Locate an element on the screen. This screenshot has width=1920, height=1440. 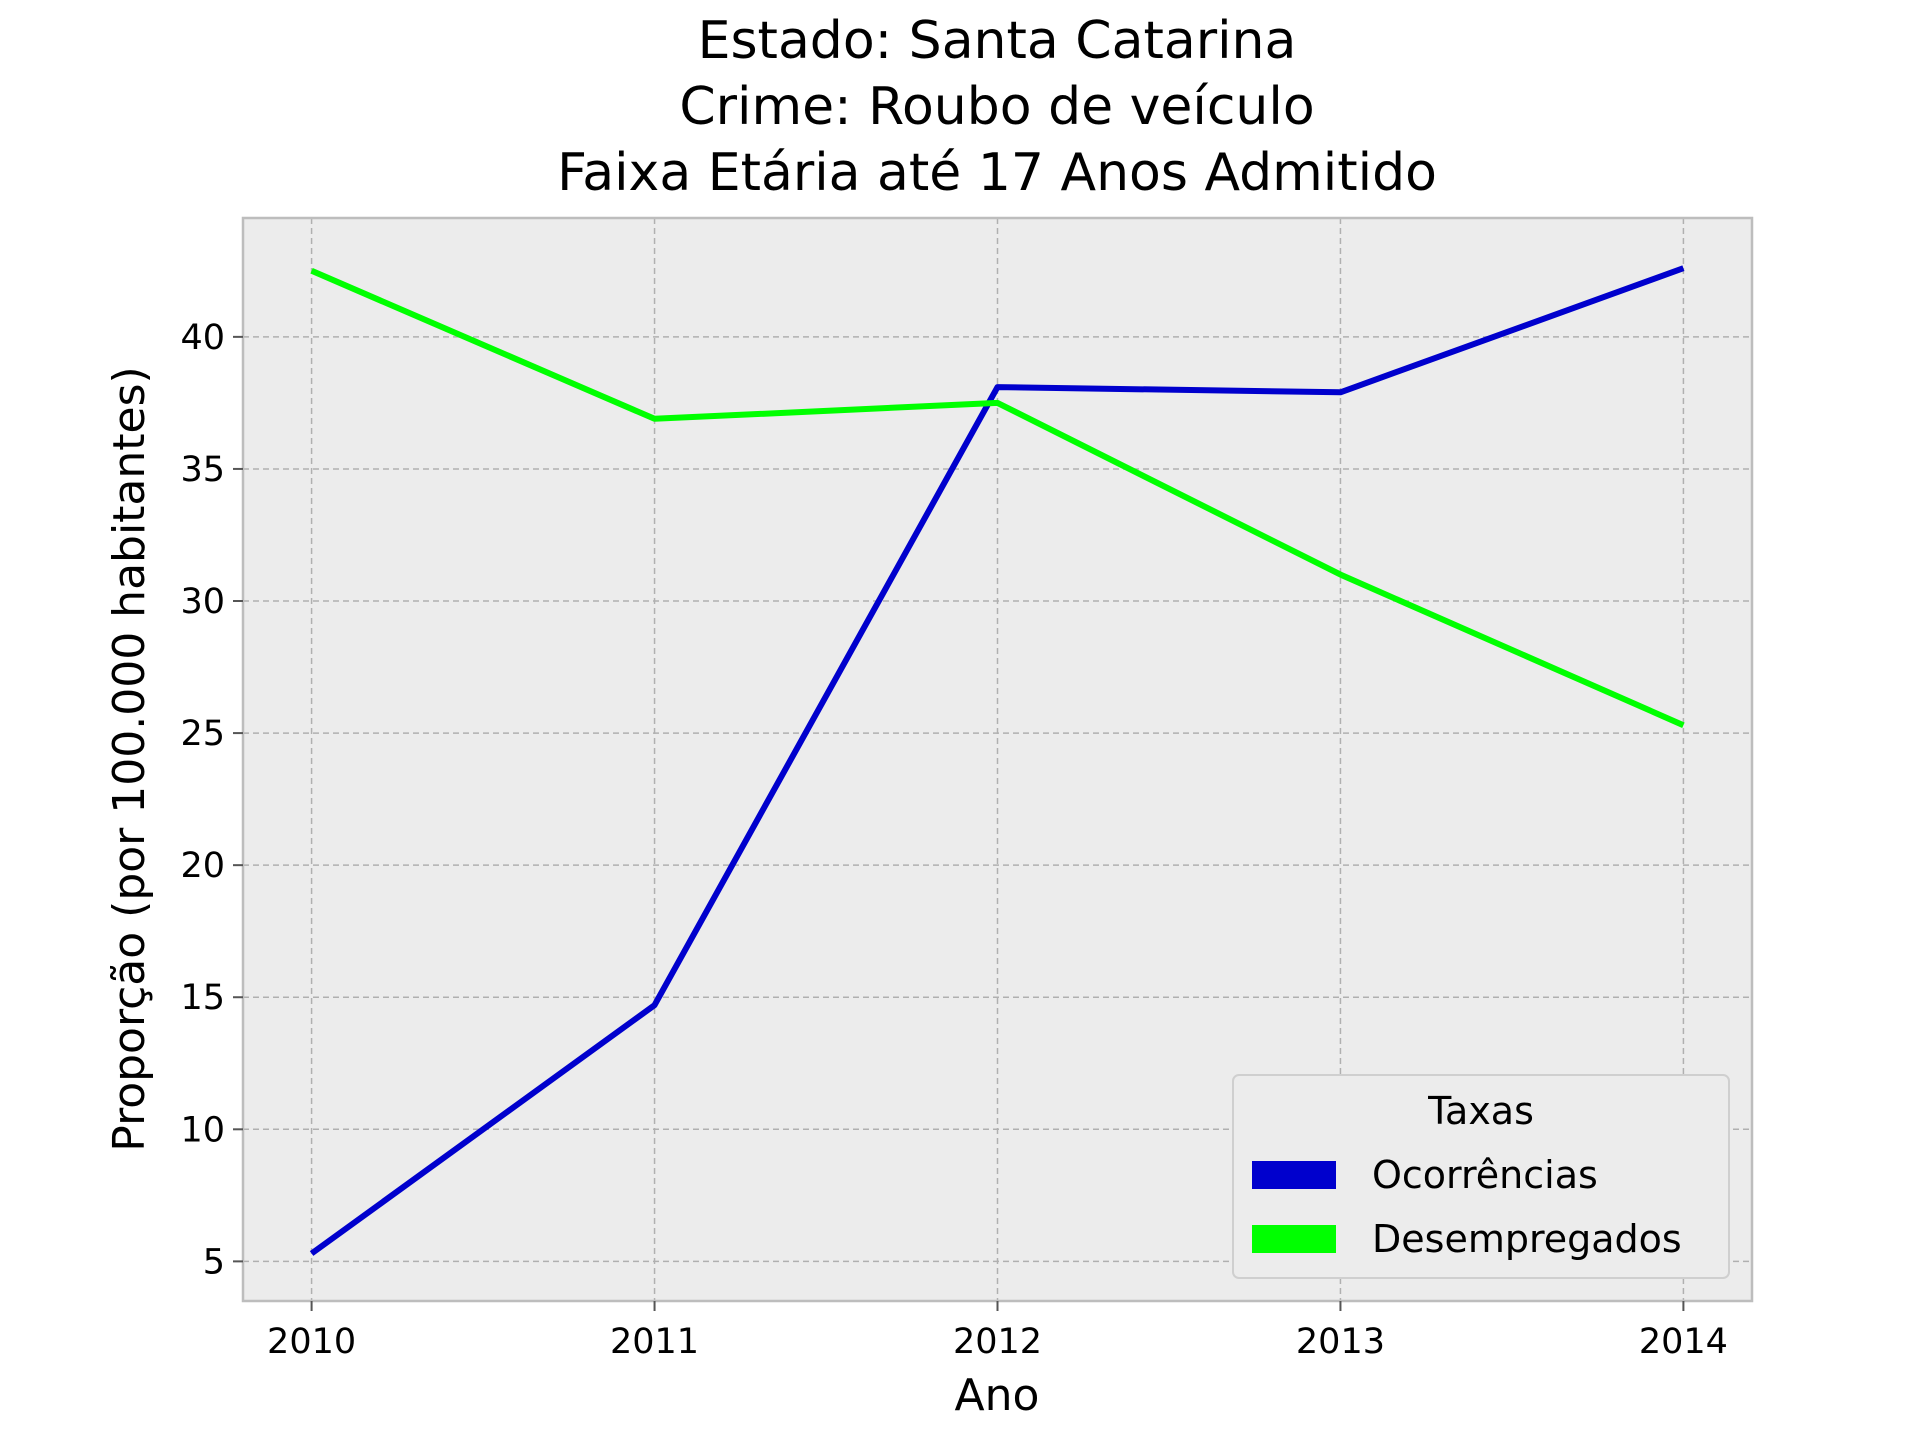
y-axis-label: Proporção (por 100.000 habitantes) is located at coordinates (129, 758).